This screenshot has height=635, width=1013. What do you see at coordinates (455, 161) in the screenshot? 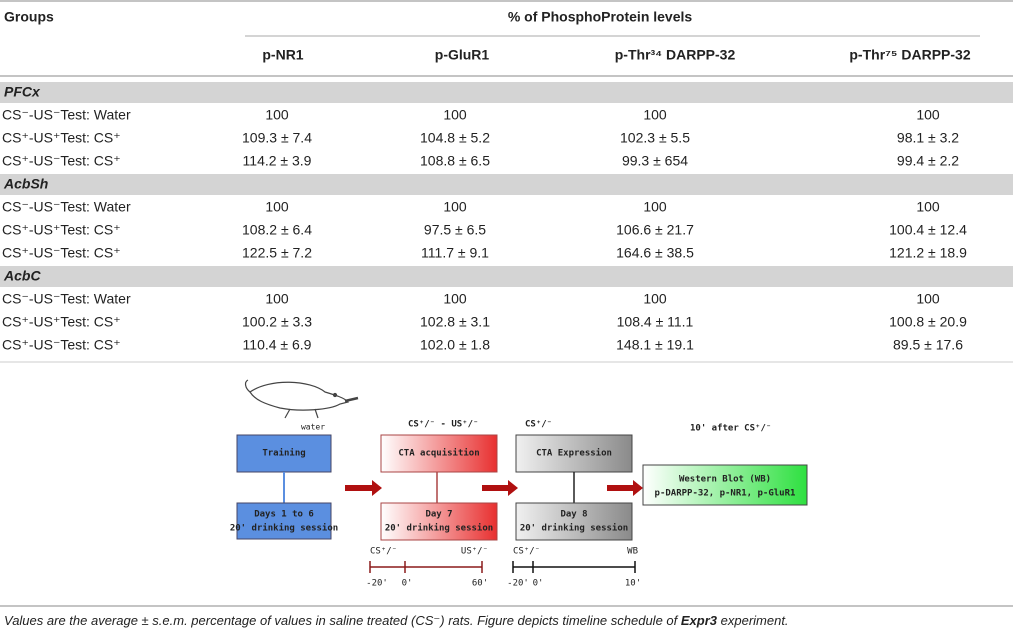
I see `cell: 108.8 ± 6.5` at bounding box center [455, 161].